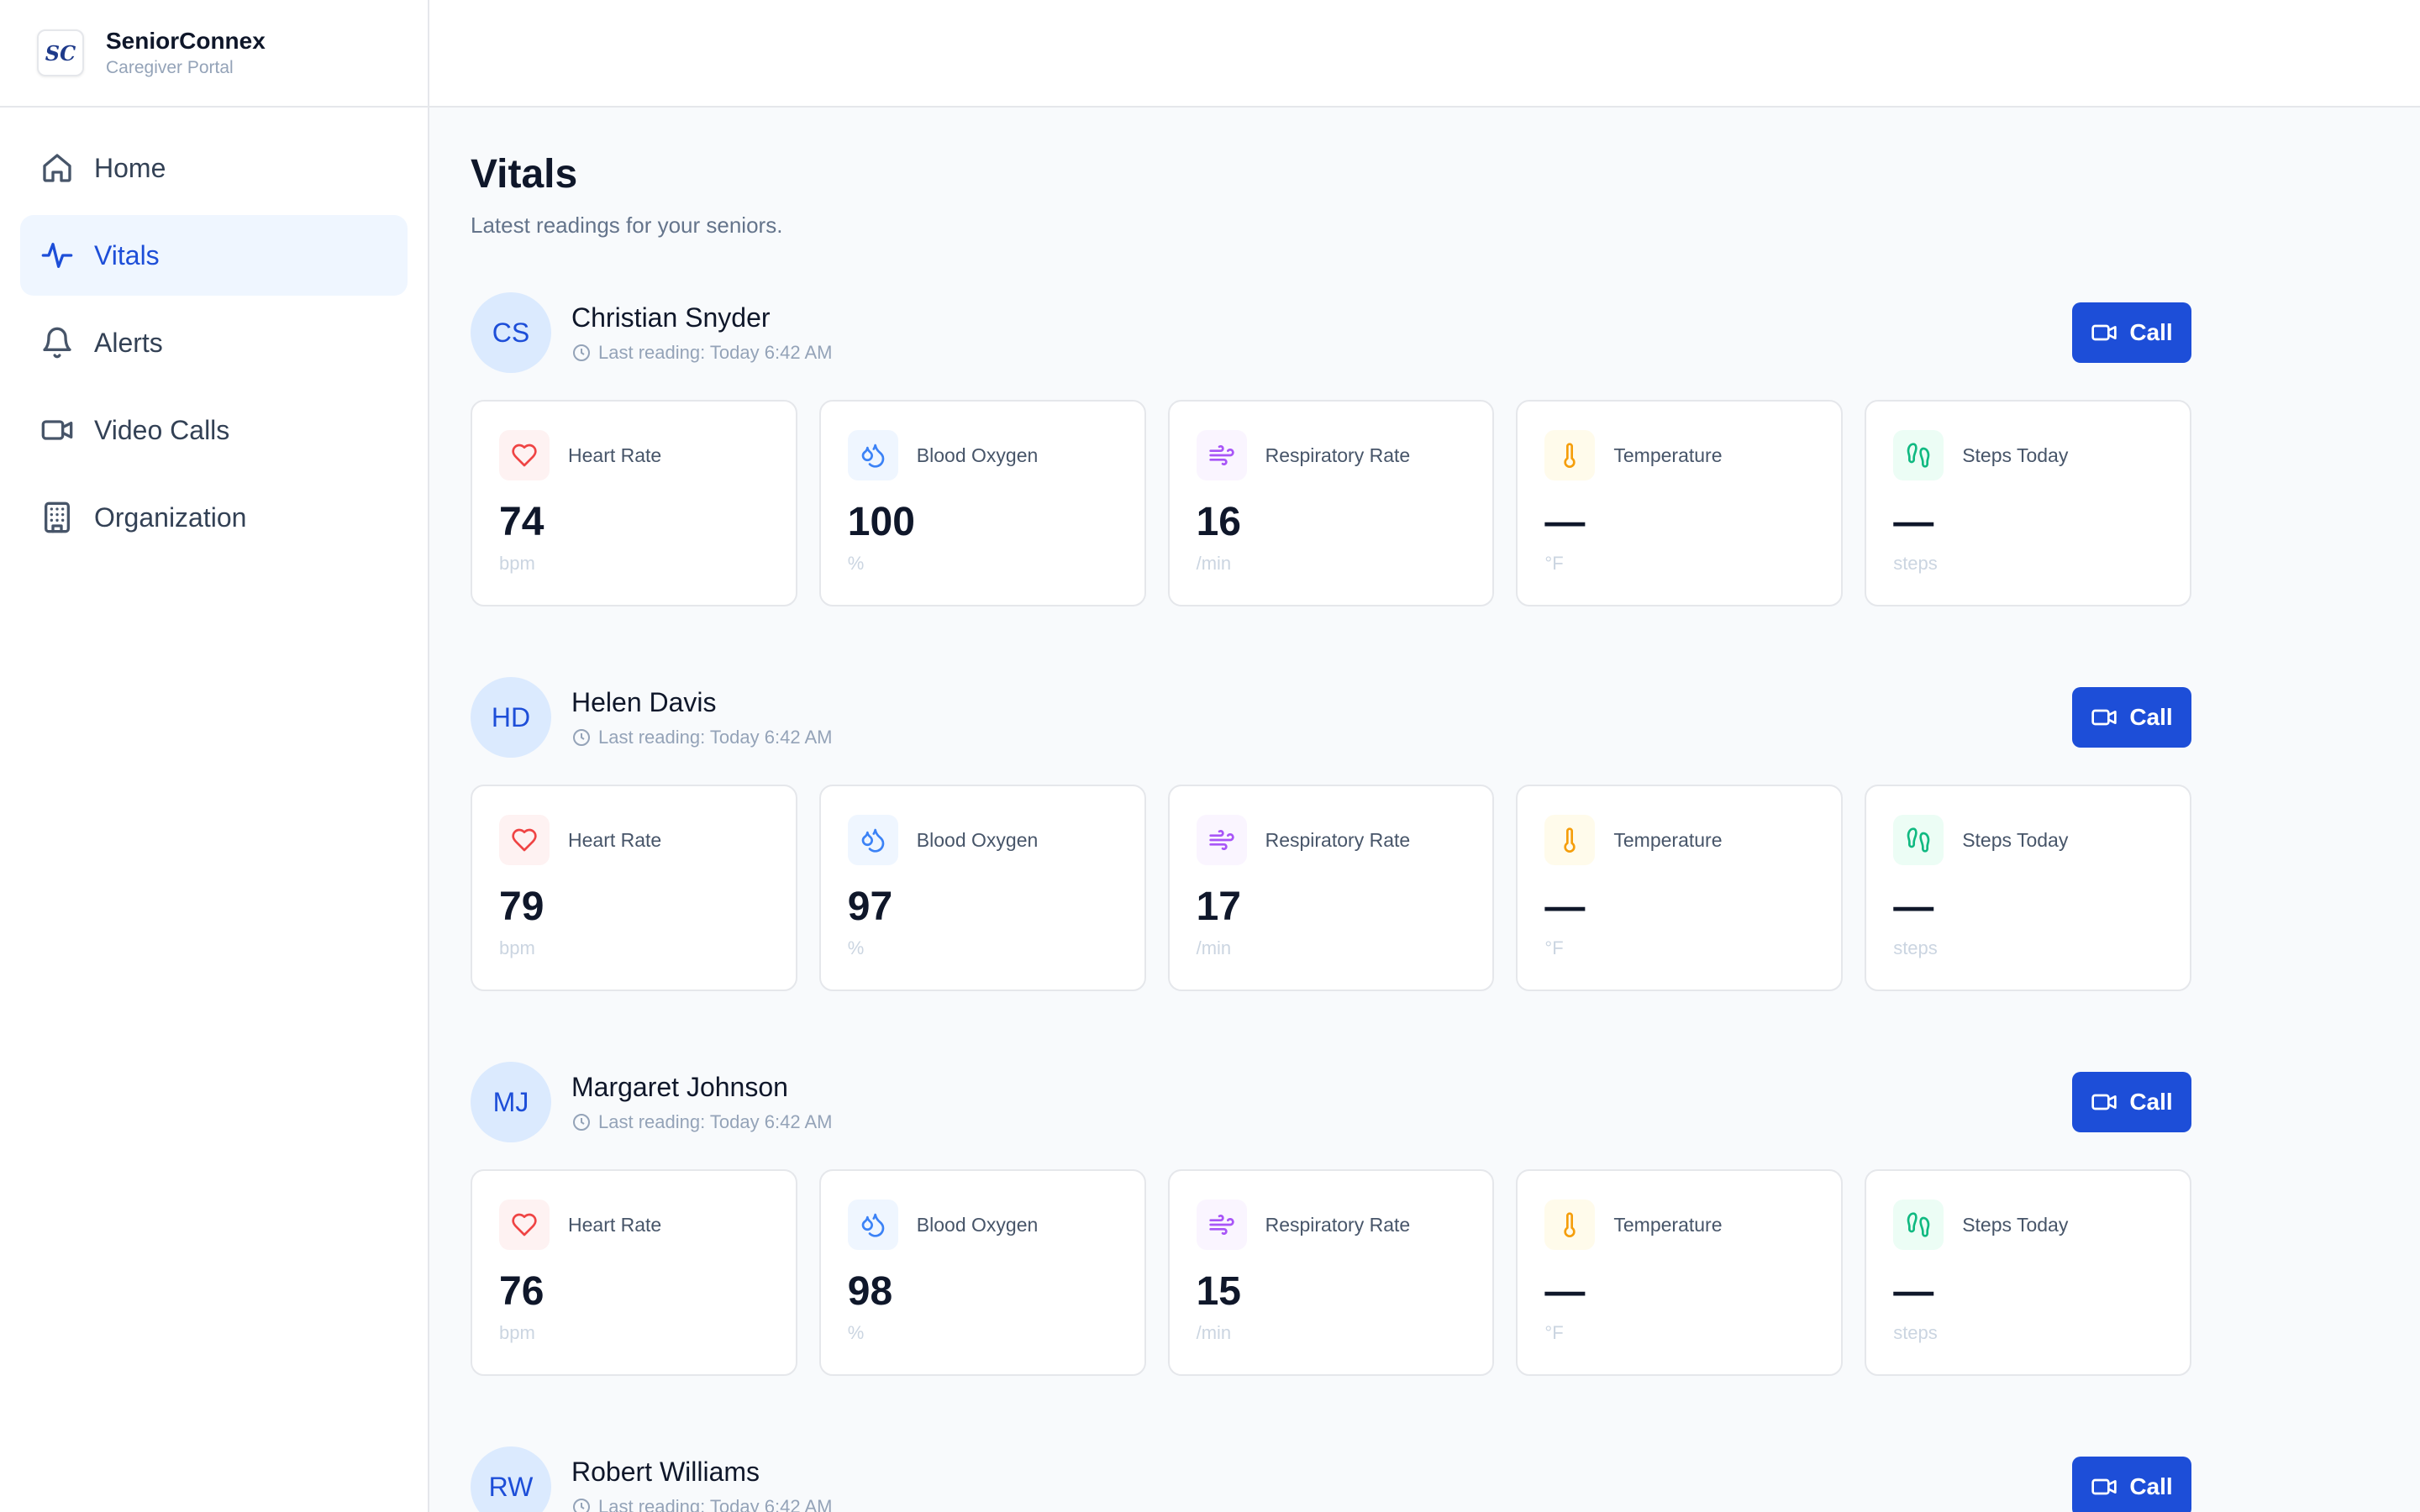 This screenshot has height=1512, width=2420. I want to click on sidebar-item-video-calls: Video Calls, so click(214, 430).